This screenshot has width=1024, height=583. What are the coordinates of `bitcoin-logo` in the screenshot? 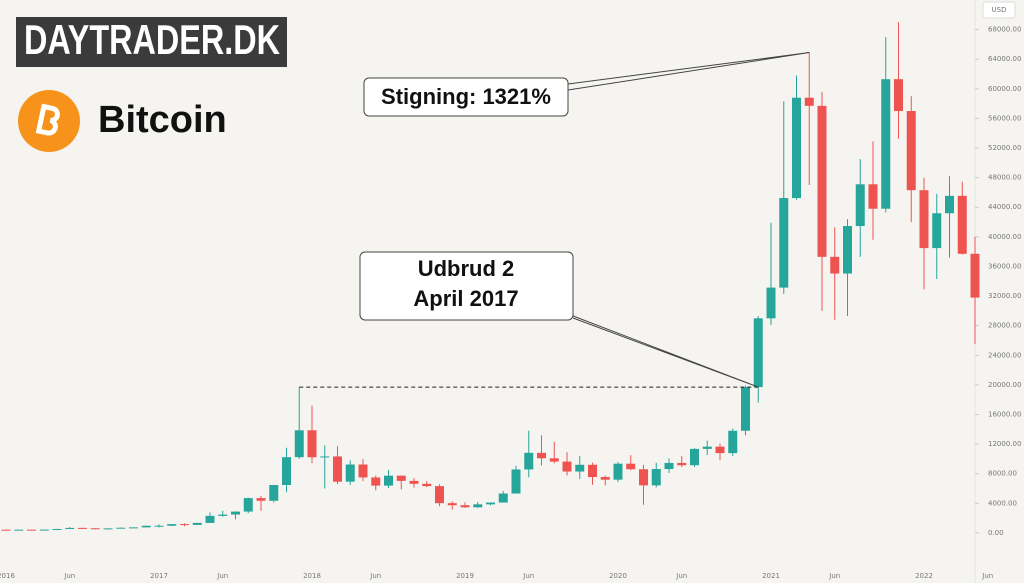 It's located at (49, 121).